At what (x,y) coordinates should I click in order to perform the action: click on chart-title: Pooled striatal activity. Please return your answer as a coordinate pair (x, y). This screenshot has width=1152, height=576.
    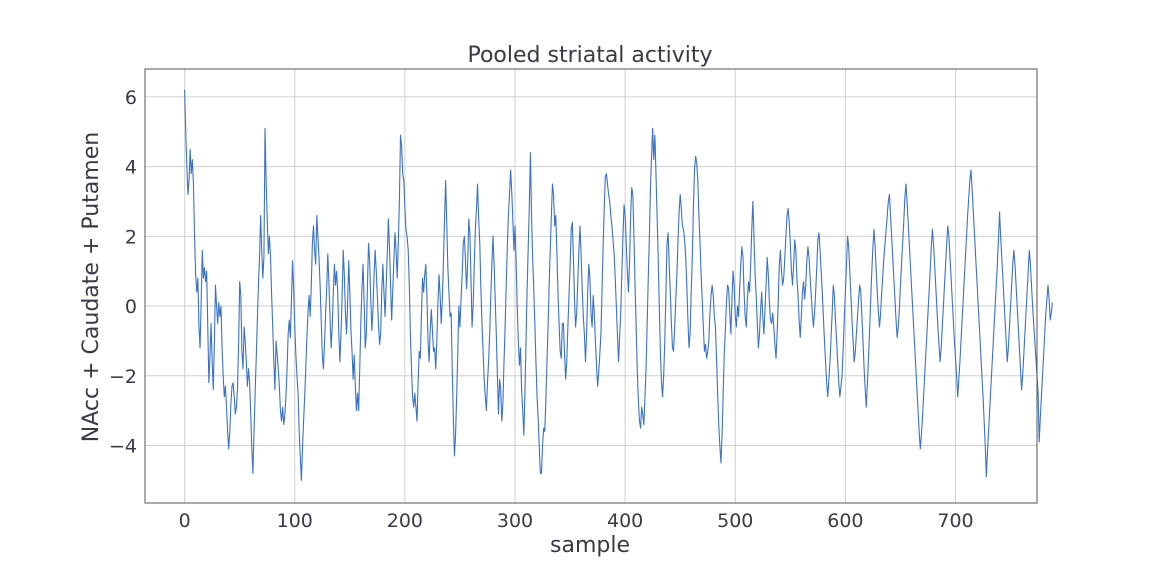
    Looking at the image, I should click on (589, 55).